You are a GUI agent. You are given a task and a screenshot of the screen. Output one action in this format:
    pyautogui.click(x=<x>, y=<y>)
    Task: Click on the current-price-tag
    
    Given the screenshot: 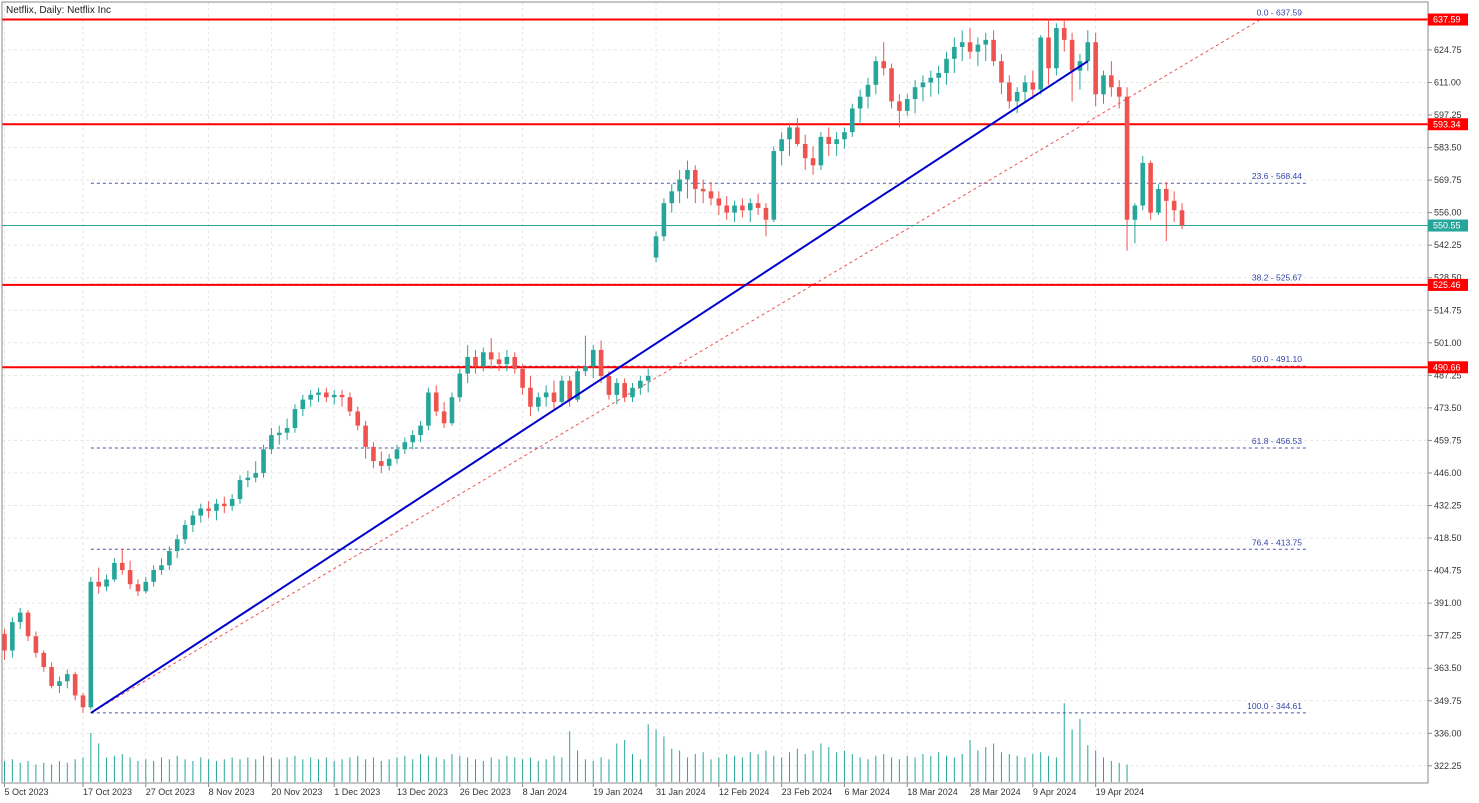 What is the action you would take?
    pyautogui.click(x=1448, y=225)
    